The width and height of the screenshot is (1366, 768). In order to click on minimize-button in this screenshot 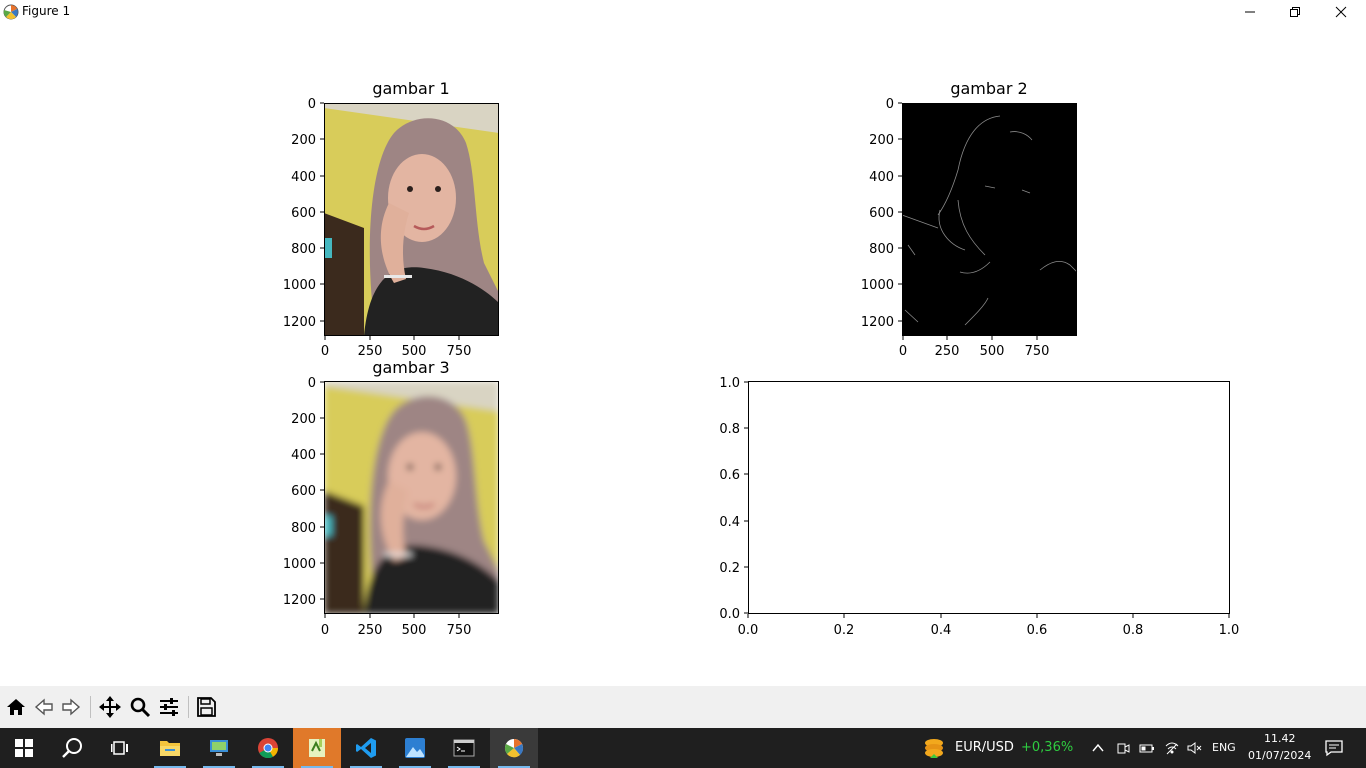, I will do `click(1250, 12)`.